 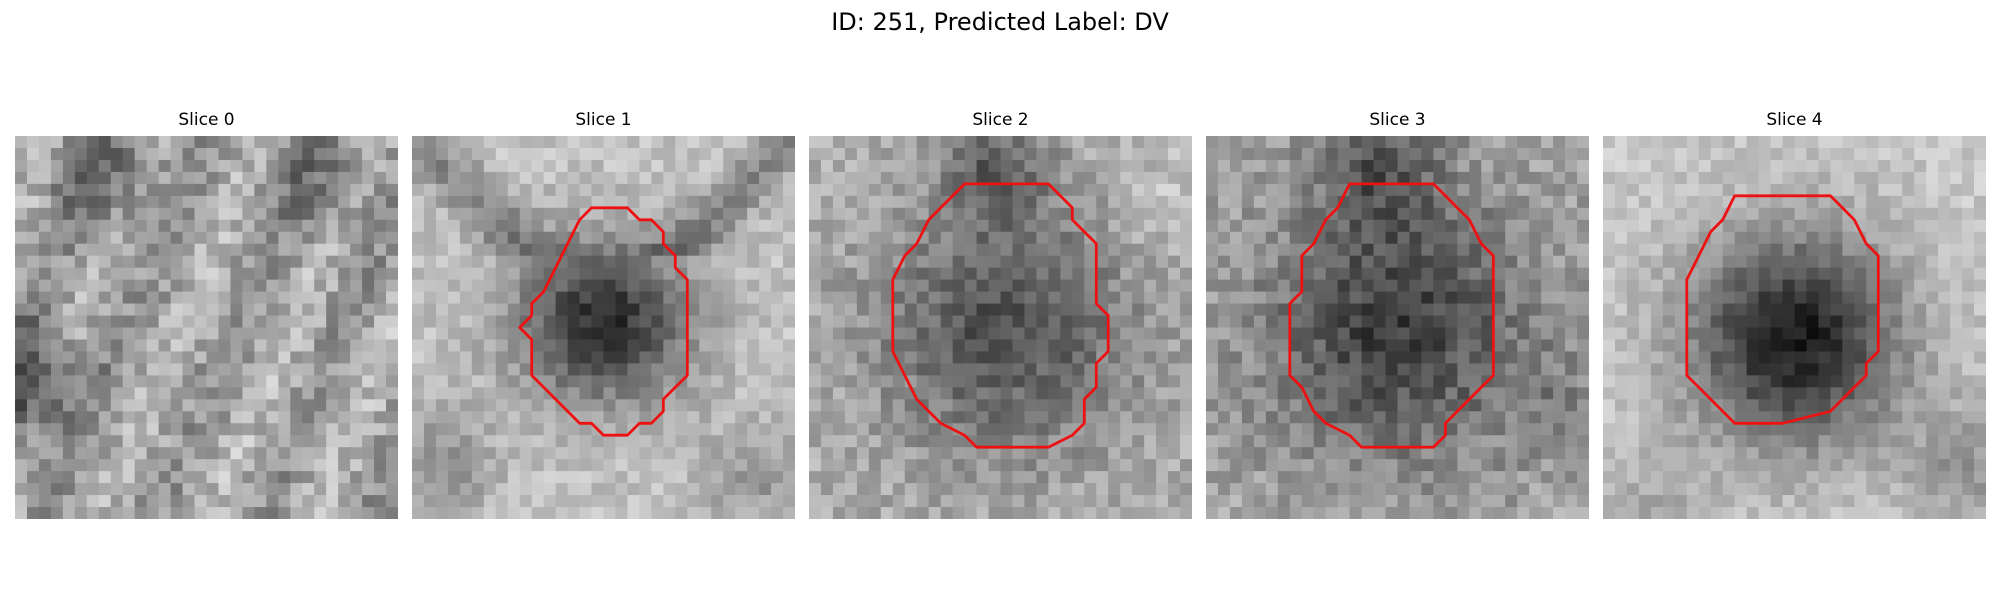 I want to click on slice-panel-1: Slice 1, so click(x=603, y=314).